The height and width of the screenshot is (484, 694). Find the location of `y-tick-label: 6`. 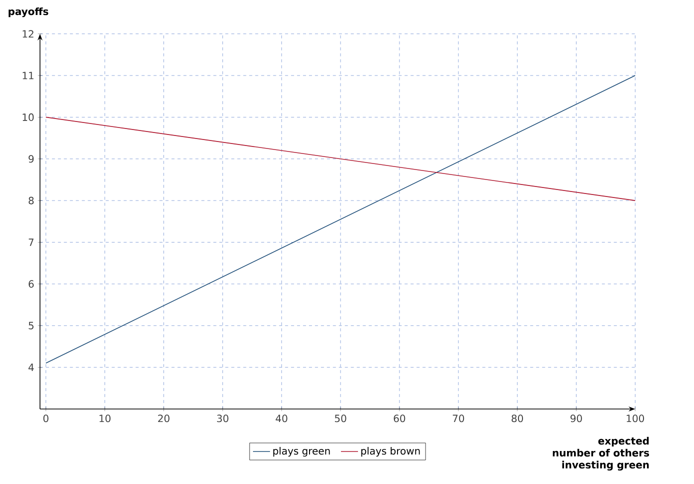

y-tick-label: 6 is located at coordinates (31, 284).